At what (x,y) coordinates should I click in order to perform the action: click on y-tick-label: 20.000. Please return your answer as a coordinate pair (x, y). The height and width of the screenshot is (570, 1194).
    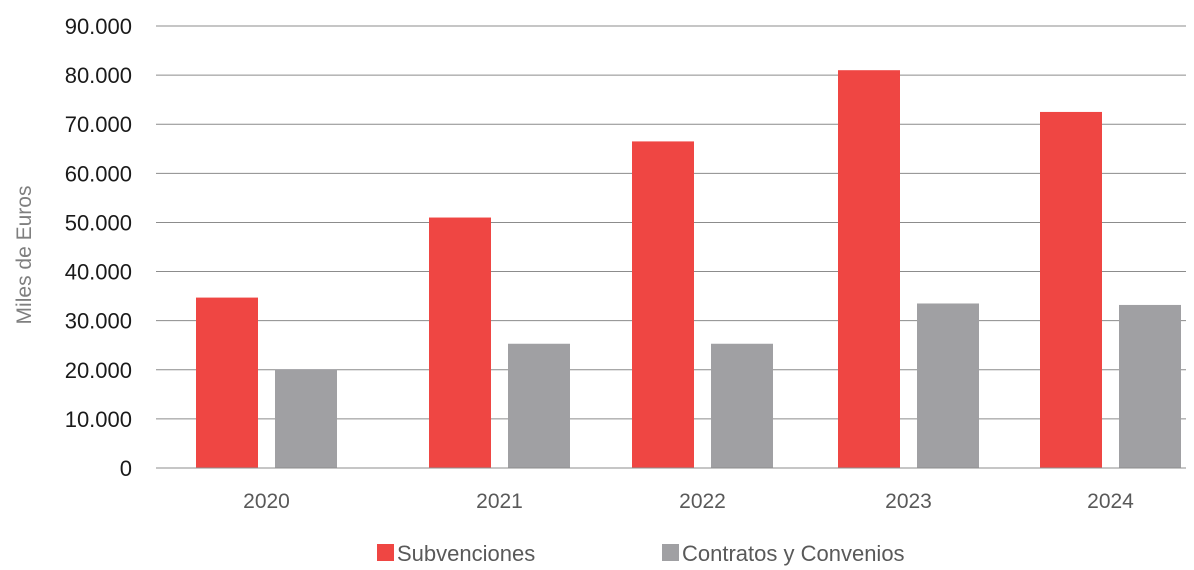
    Looking at the image, I should click on (98, 370).